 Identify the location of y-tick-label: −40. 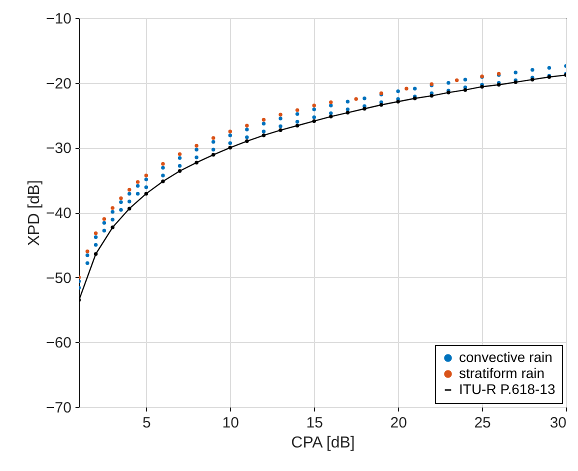
(59, 213).